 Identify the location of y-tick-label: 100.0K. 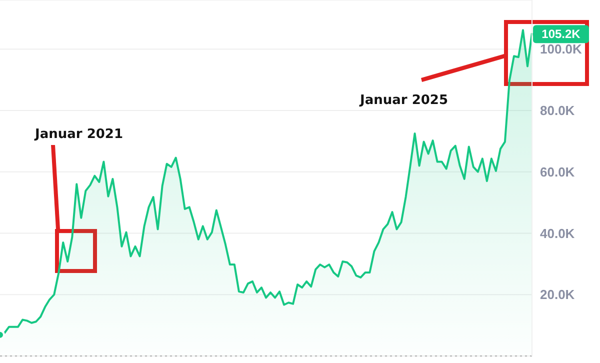
(561, 49).